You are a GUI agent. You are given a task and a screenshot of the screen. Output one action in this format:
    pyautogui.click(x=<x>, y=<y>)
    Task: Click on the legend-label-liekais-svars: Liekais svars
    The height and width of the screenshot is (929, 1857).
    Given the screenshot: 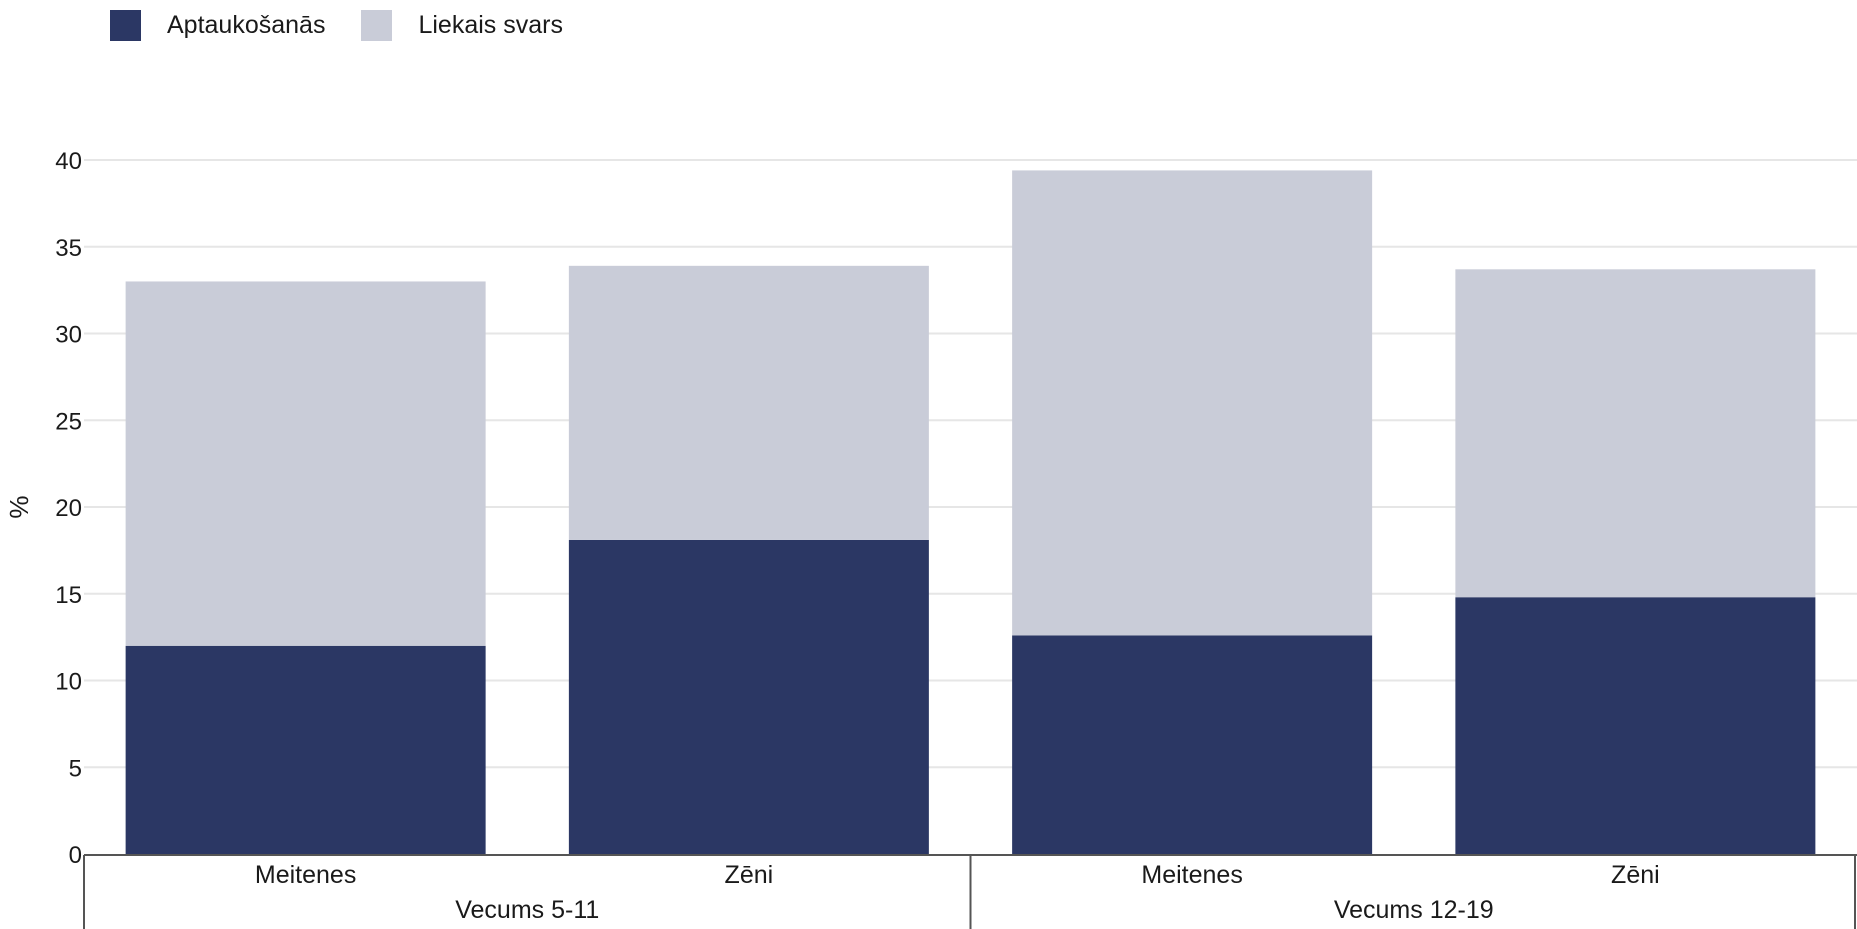 What is the action you would take?
    pyautogui.click(x=490, y=25)
    